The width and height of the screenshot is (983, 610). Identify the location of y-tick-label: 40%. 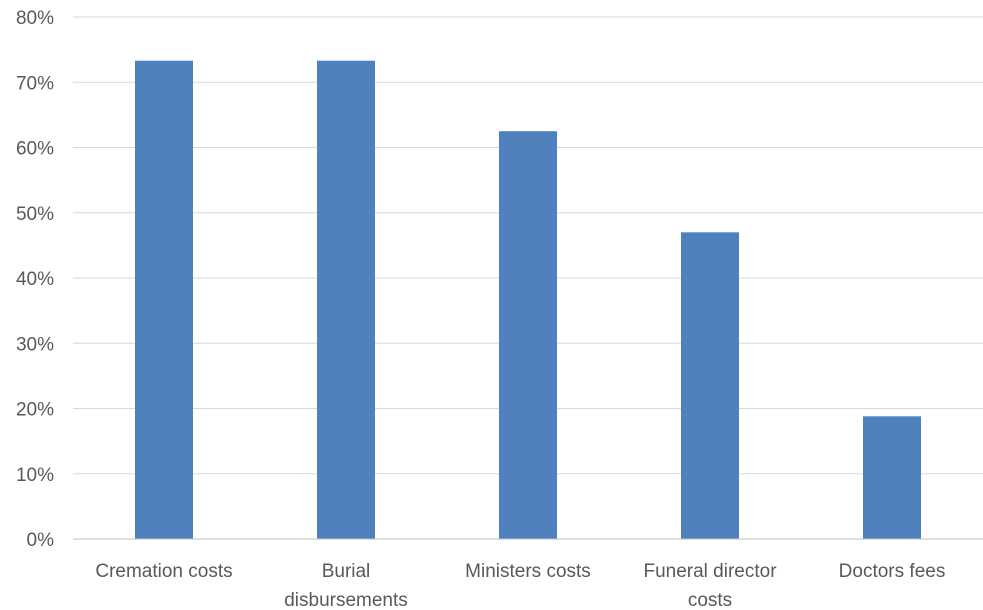
(35, 279).